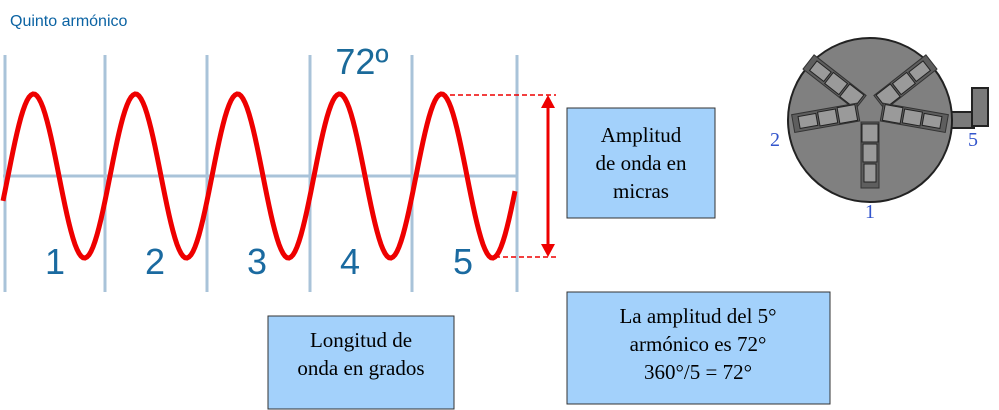 The image size is (999, 410). What do you see at coordinates (155, 261) in the screenshot?
I see `segment-label: 2` at bounding box center [155, 261].